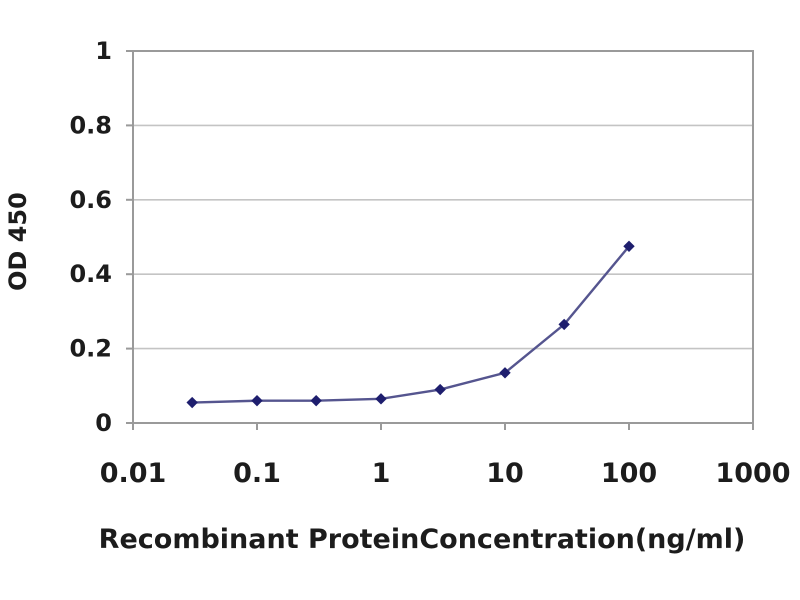 The width and height of the screenshot is (800, 600). I want to click on y-tick-label: 1, so click(103, 51).